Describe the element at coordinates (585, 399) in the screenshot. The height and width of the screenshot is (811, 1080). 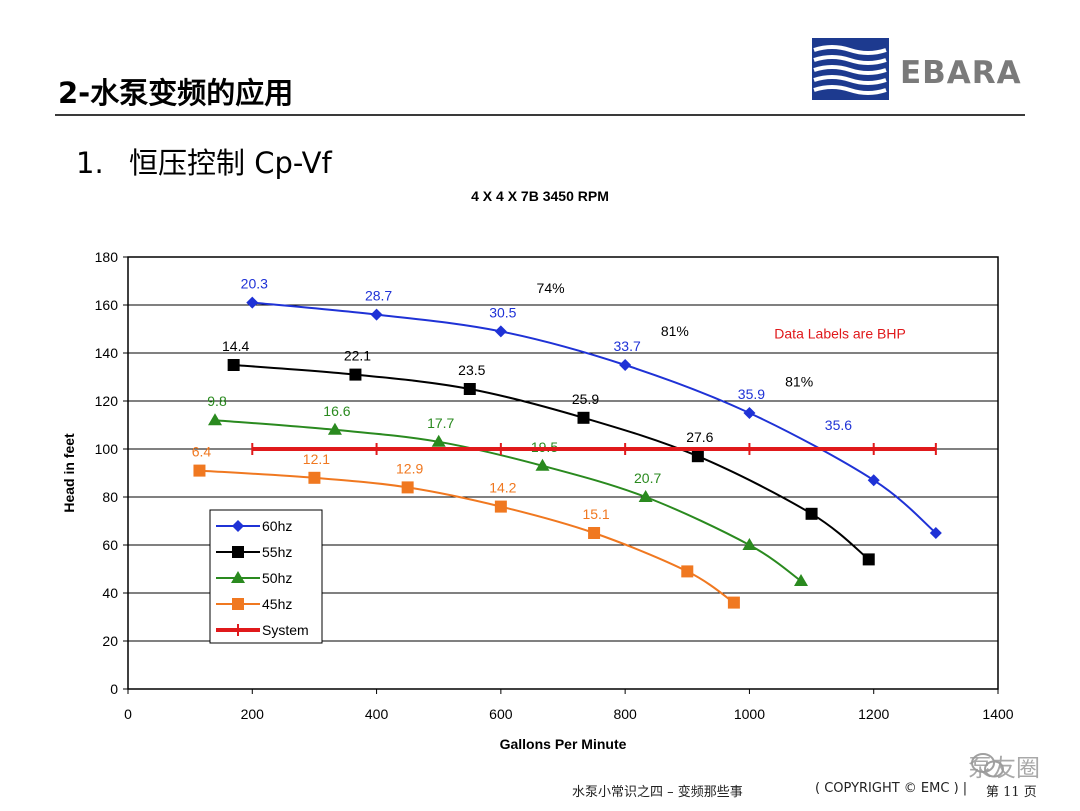
I see `data-label-55hz: 25.9` at that location.